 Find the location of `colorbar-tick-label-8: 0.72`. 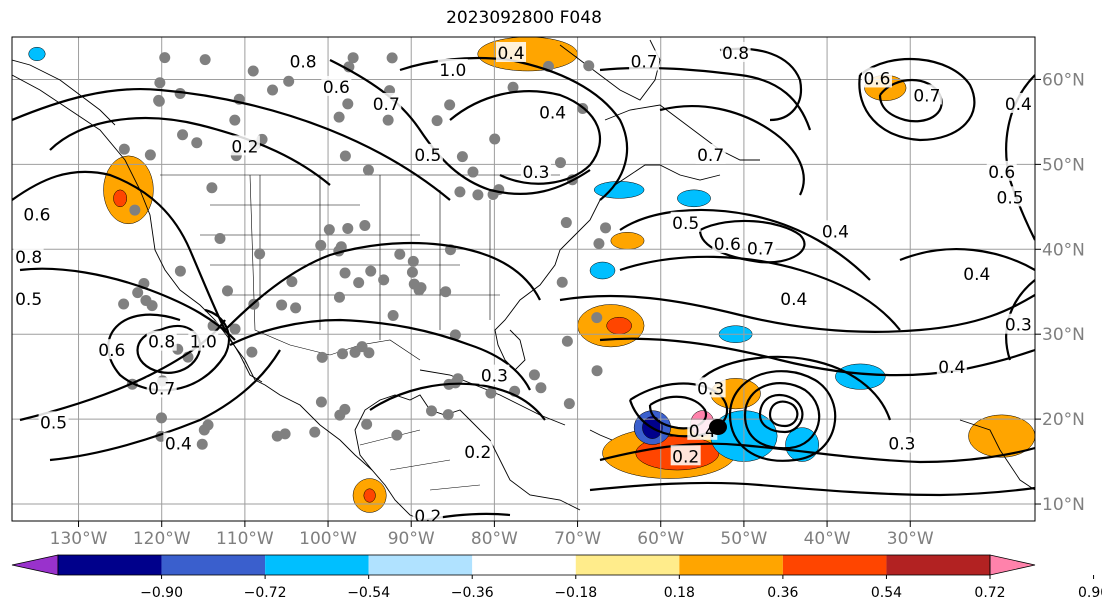

colorbar-tick-label-8: 0.72 is located at coordinates (989, 593).